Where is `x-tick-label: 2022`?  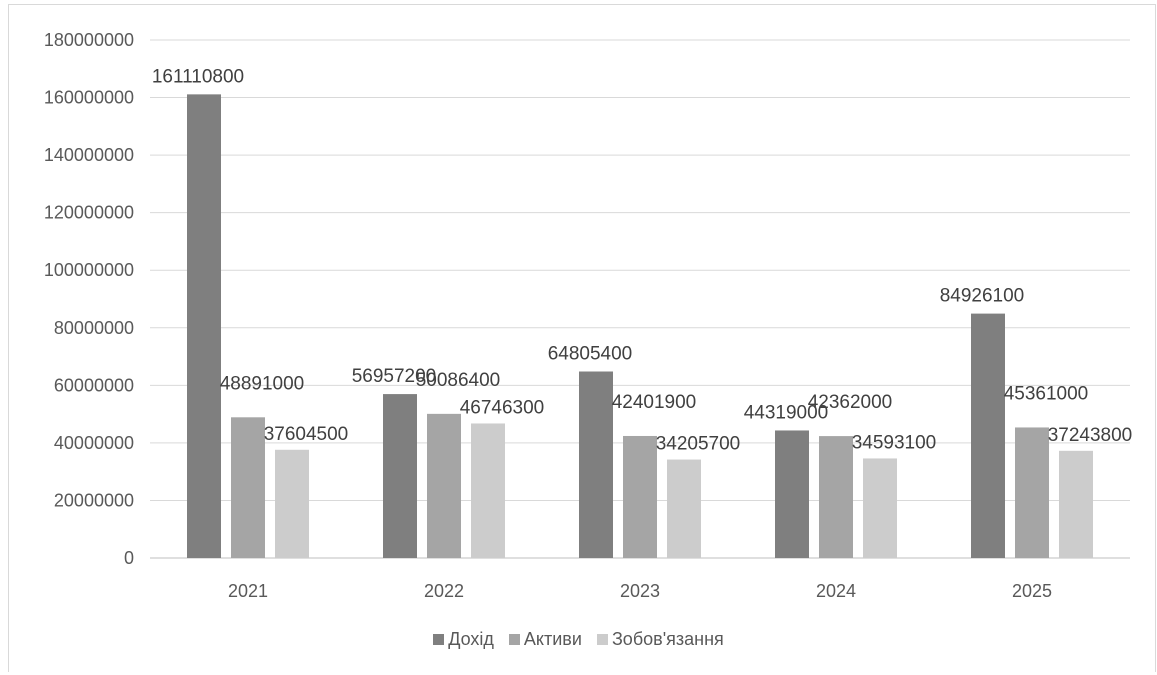 x-tick-label: 2022 is located at coordinates (444, 591).